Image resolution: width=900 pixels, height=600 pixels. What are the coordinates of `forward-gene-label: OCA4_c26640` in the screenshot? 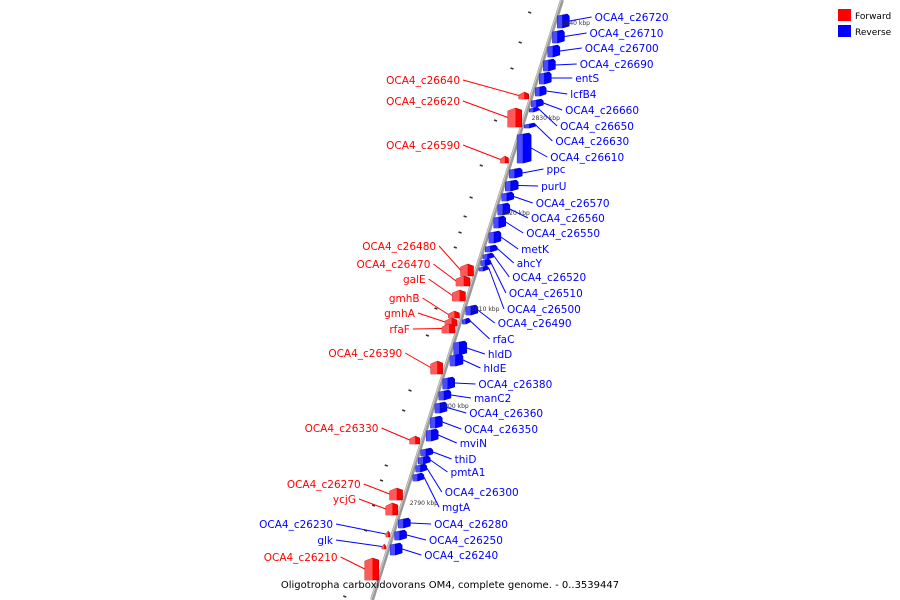 It's located at (423, 81).